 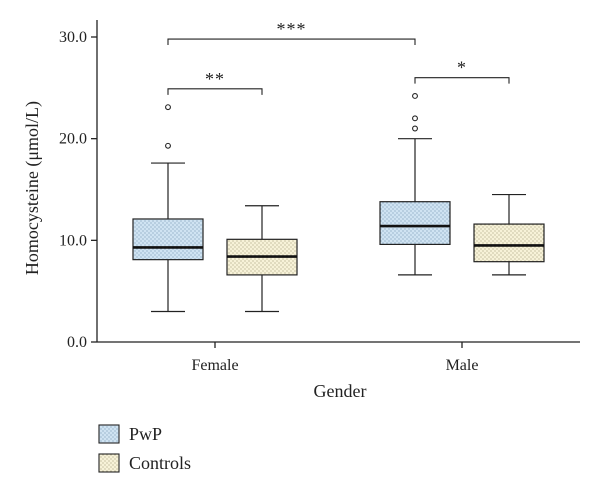 I want to click on y-axis: 0.0 10.0 20.0 30.0, so click(x=78, y=185).